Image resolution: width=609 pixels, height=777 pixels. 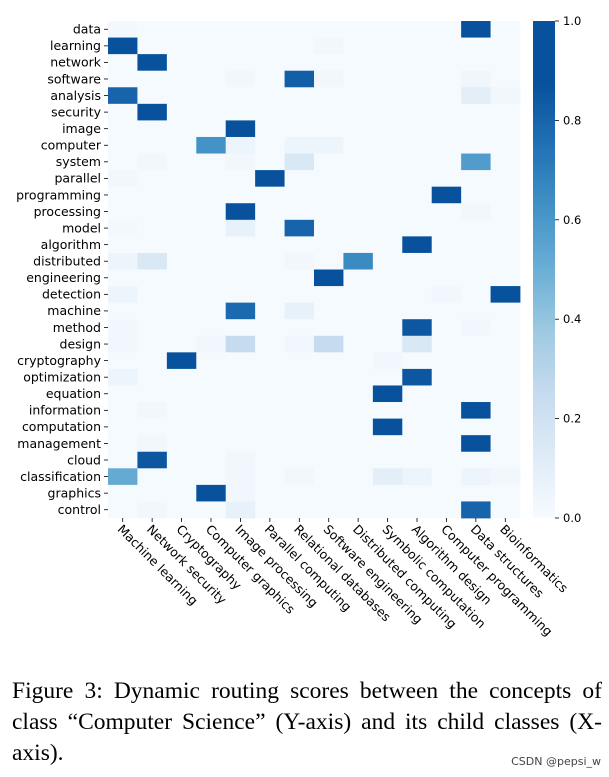 I want to click on y-label-model: model, so click(x=81, y=227).